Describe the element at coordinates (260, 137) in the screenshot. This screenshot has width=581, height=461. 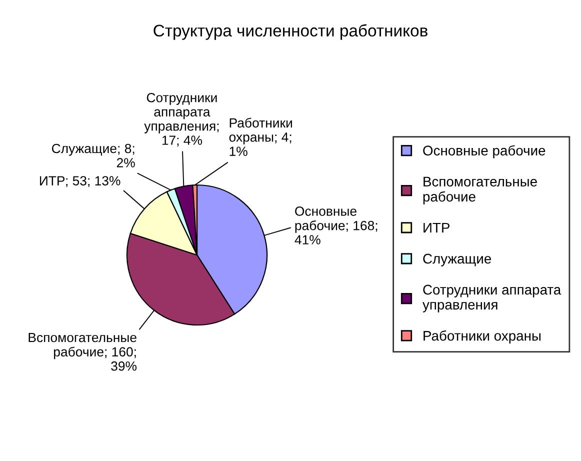
I see `data-label: Работники охраны; 4; 1%` at that location.